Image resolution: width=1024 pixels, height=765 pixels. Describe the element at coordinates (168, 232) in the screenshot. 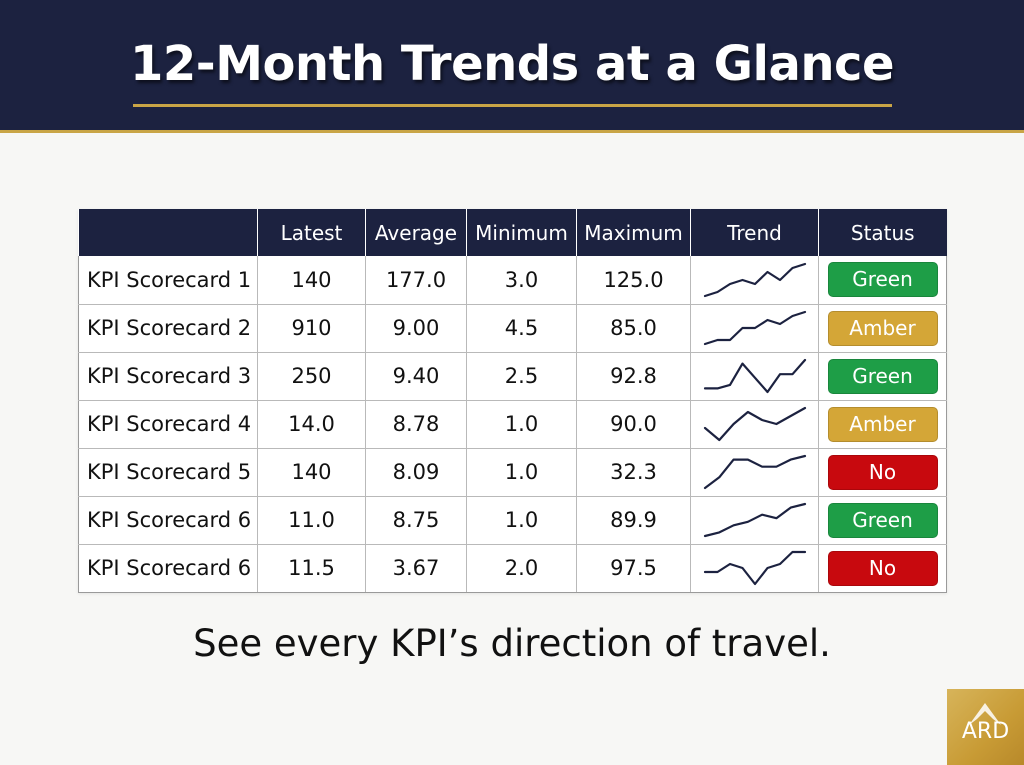

I see `header-name` at that location.